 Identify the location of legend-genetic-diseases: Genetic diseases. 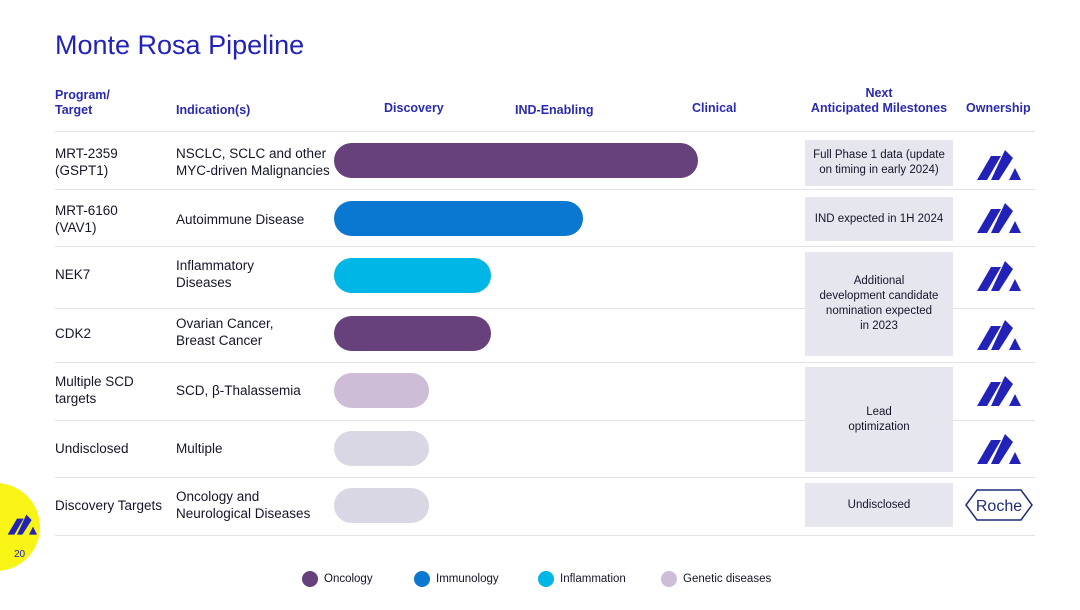
(716, 579).